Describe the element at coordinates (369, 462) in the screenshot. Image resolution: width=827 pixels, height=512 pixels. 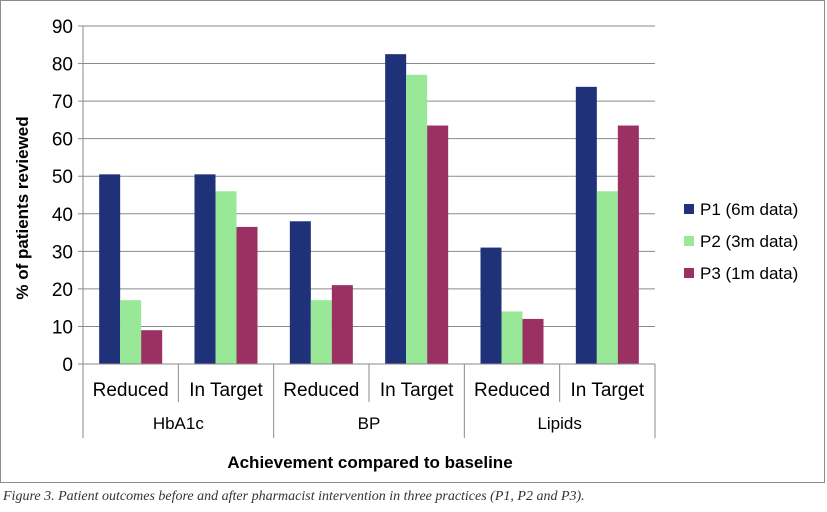
I see `x-axis-title: Achievement compared to baseline` at that location.